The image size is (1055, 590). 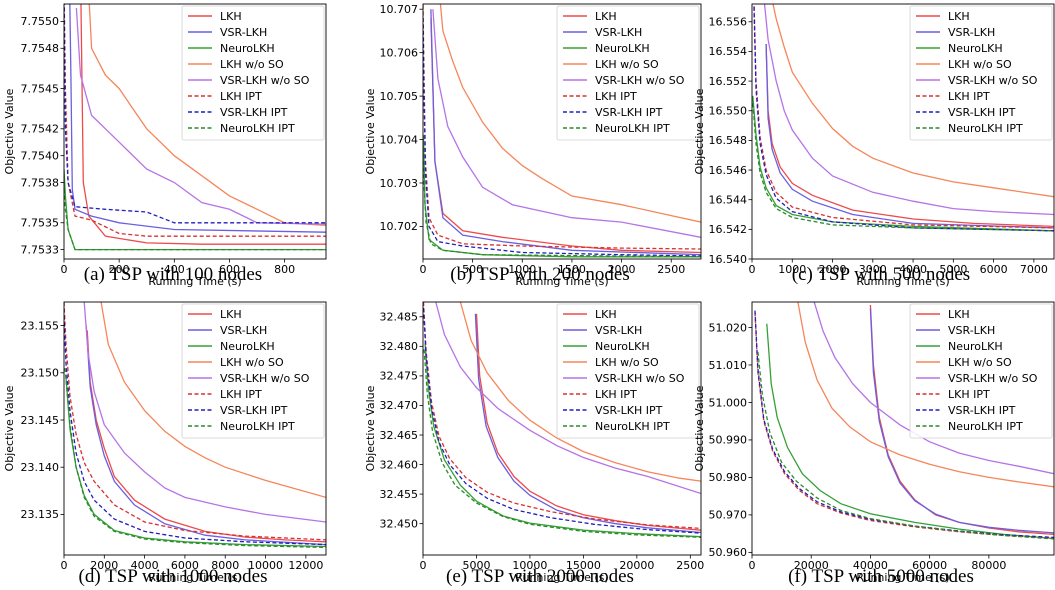 What do you see at coordinates (40, 514) in the screenshot?
I see `y-tick-label: 23.135` at bounding box center [40, 514].